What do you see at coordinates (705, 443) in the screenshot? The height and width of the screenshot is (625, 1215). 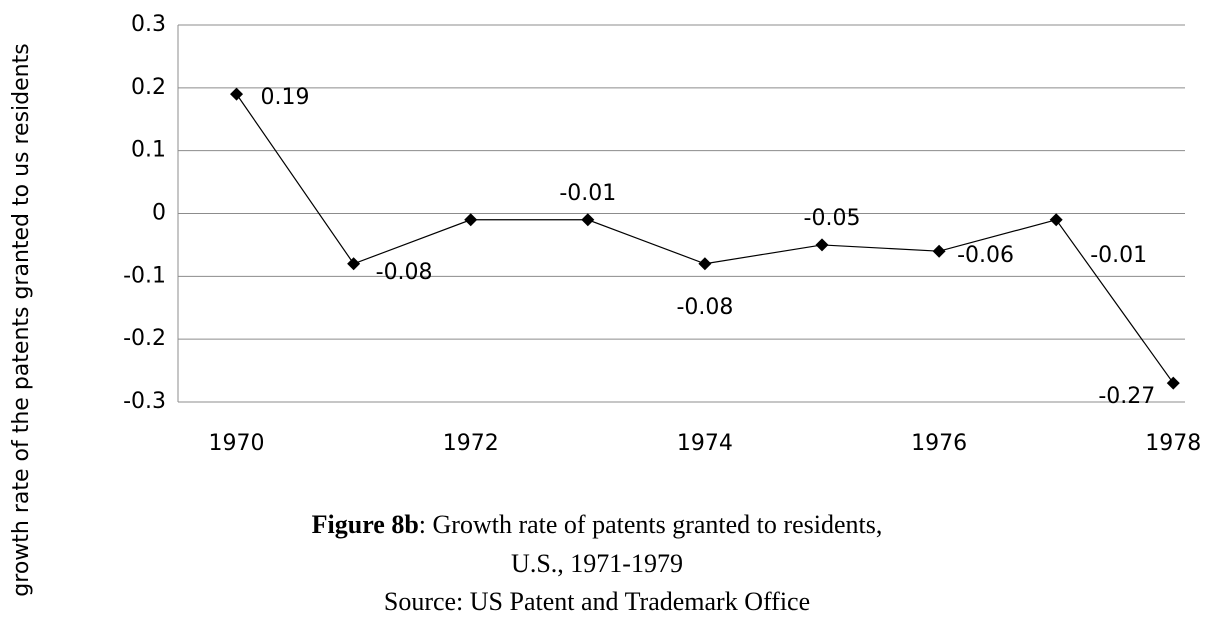 I see `x-tick-label: 1974` at bounding box center [705, 443].